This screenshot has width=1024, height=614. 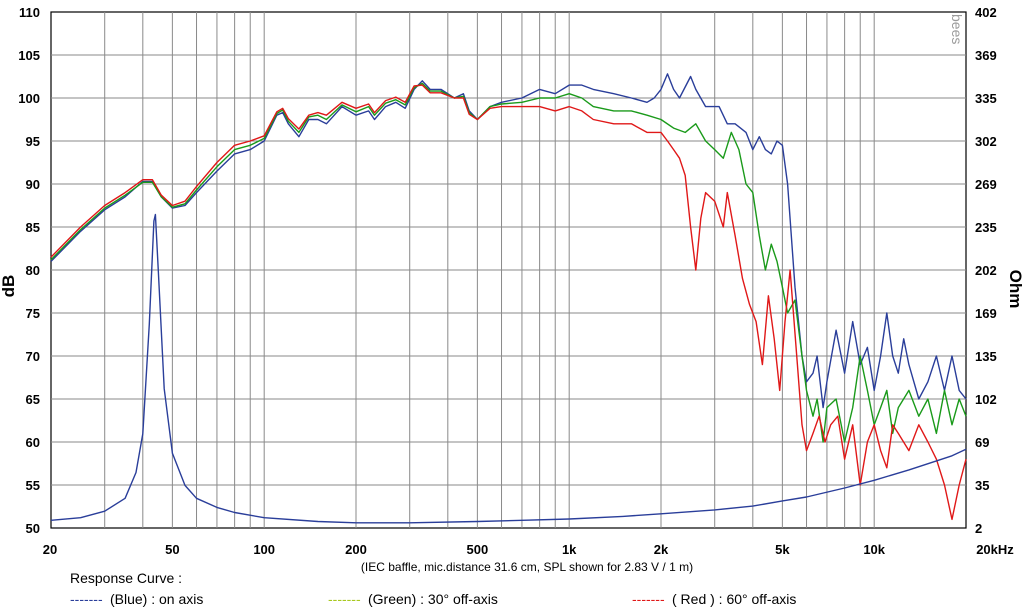 I want to click on x-tick-label: 20kHz, so click(x=995, y=549).